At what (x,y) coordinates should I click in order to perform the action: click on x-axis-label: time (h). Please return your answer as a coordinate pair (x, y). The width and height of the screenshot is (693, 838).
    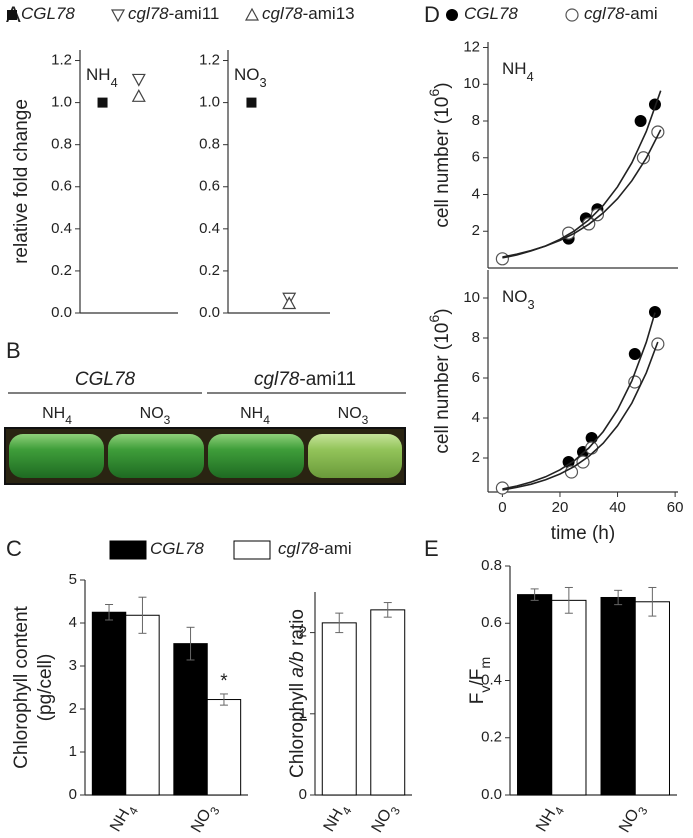
    Looking at the image, I should click on (583, 533).